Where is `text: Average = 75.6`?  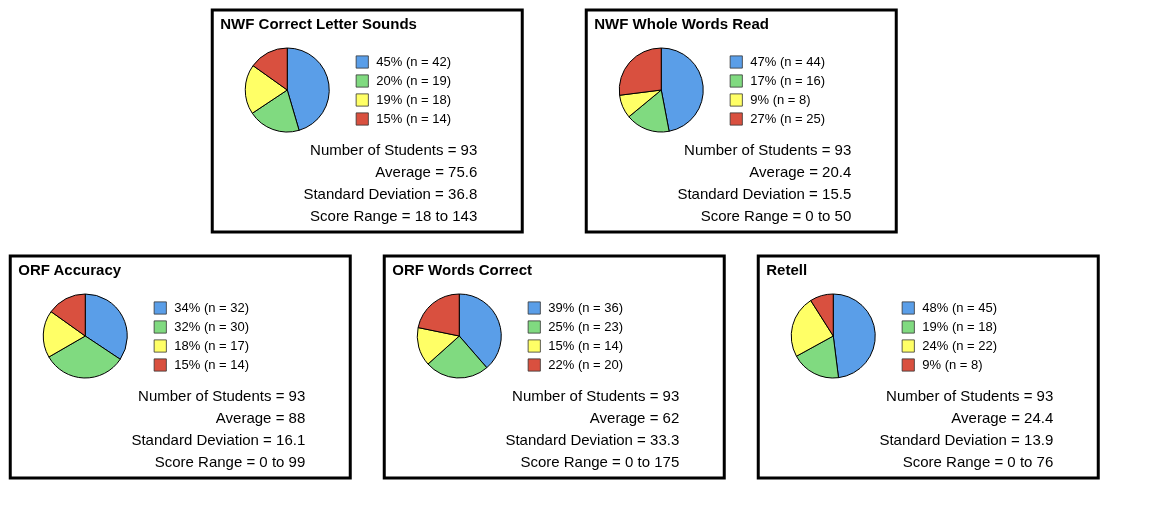 text: Average = 75.6 is located at coordinates (426, 171).